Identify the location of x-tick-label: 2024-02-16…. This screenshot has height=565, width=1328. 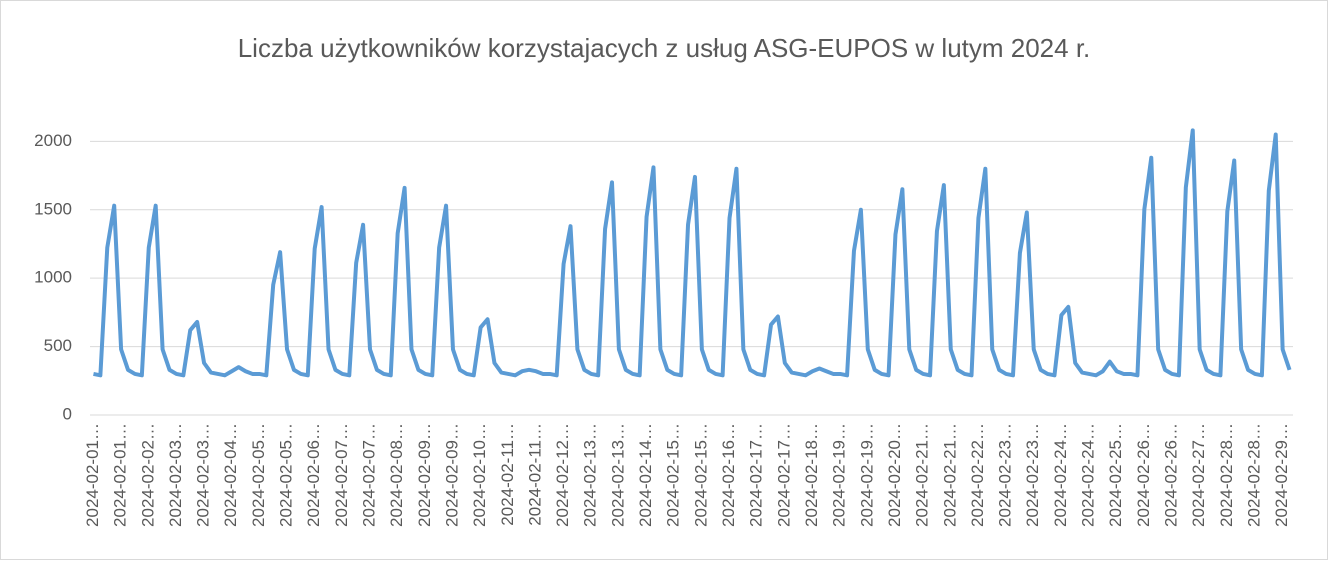
(728, 475).